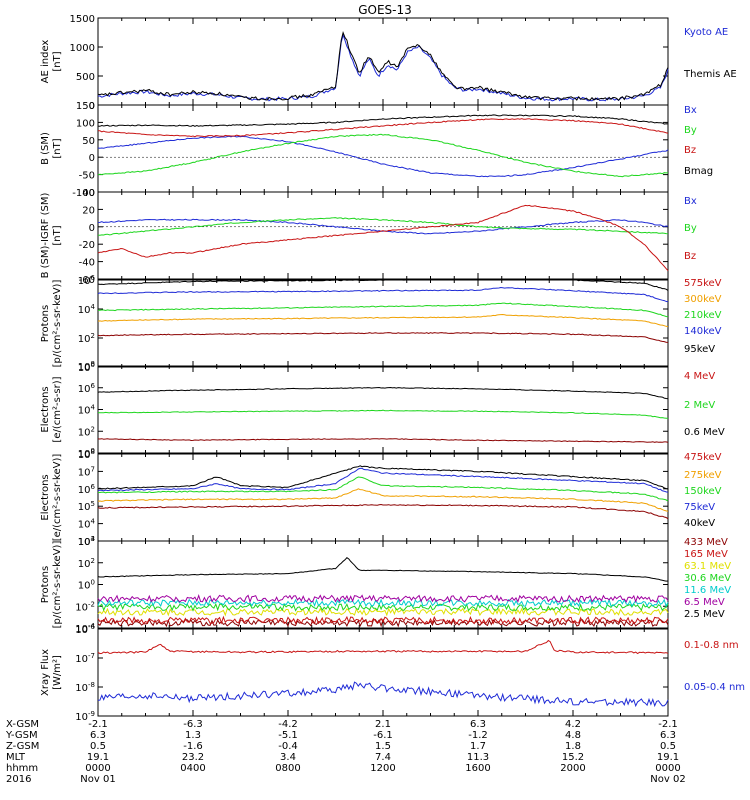 Image resolution: width=750 pixels, height=800 pixels. What do you see at coordinates (85, 106) in the screenshot?
I see `y-tick-label: 150` at bounding box center [85, 106].